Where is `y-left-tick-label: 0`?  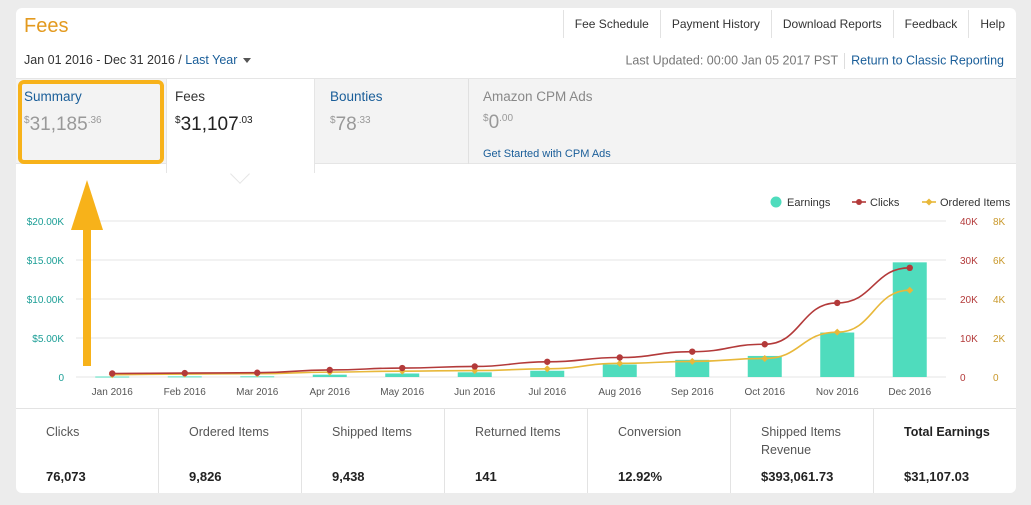
y-left-tick-label: 0 is located at coordinates (61, 378).